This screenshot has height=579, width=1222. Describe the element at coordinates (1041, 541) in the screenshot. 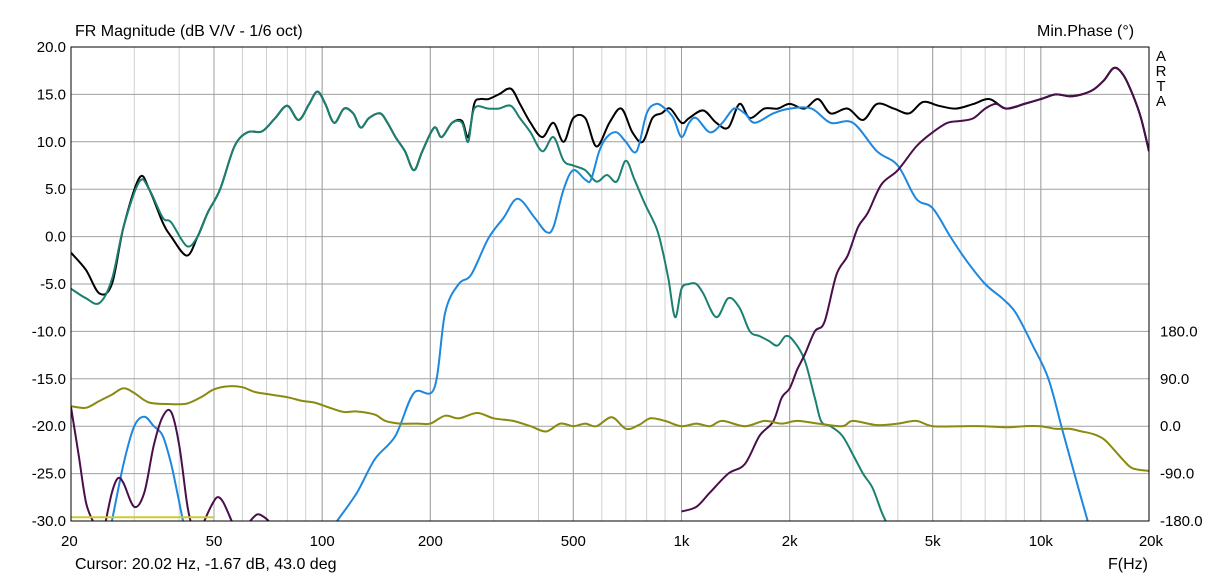

I see `x-tick-label: 10k` at that location.